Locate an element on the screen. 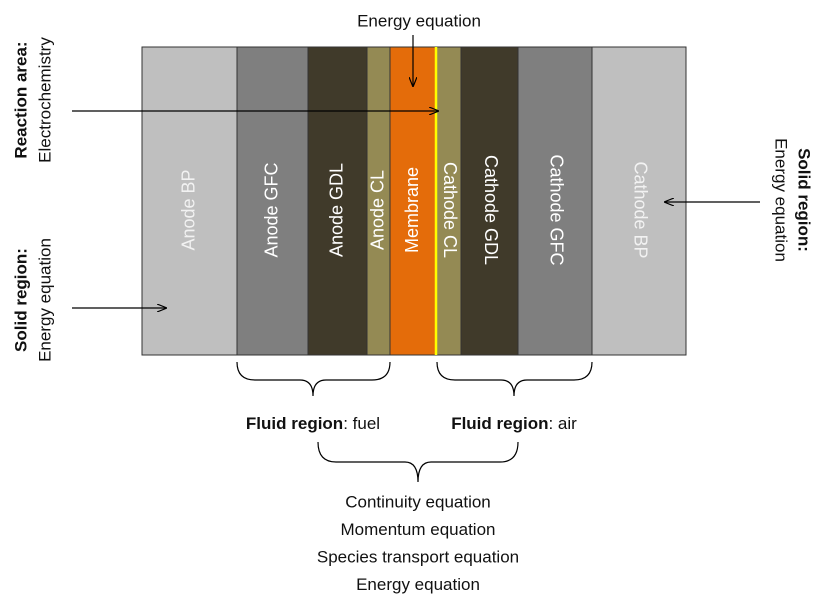  top-label: Energy equation is located at coordinates (419, 20).